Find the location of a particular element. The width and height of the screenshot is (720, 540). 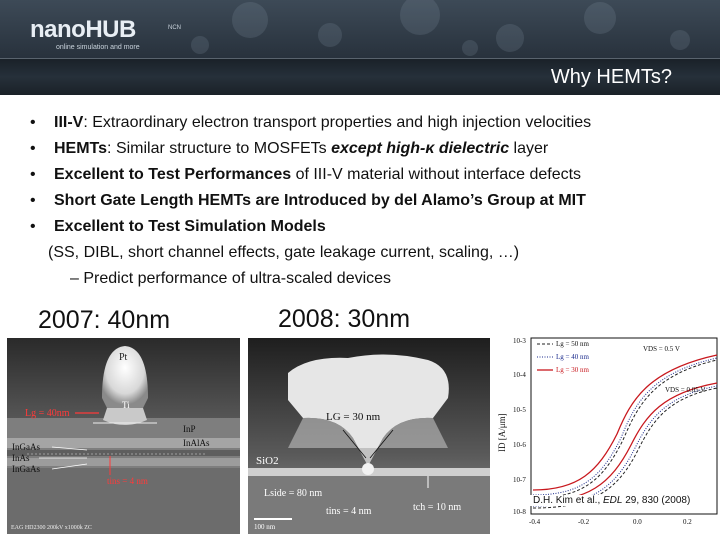

inp-label: InP is located at coordinates (189, 429).